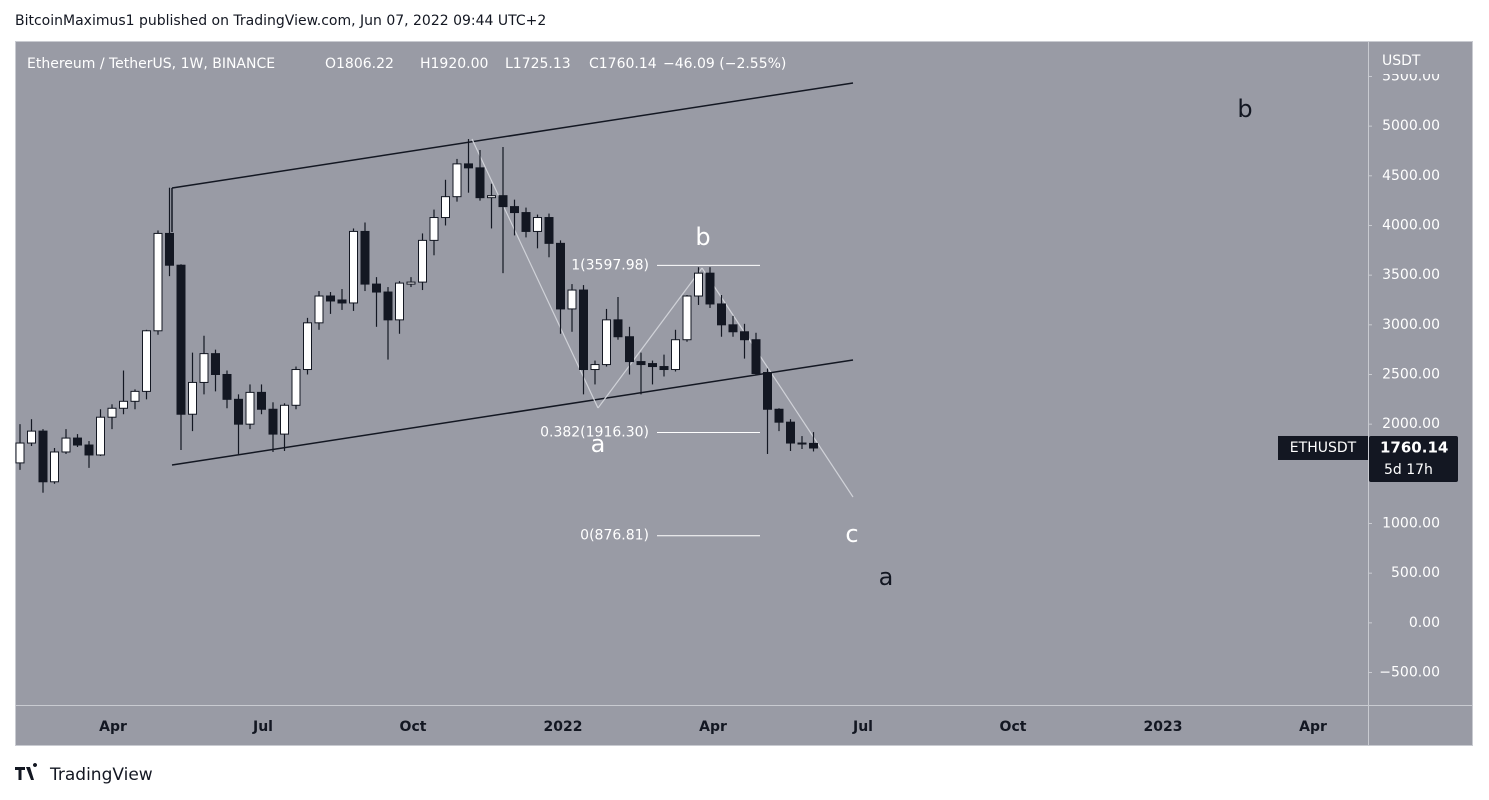 Image resolution: width=1489 pixels, height=800 pixels. What do you see at coordinates (1411, 424) in the screenshot?
I see `y-tick-label: 2000.00` at bounding box center [1411, 424].